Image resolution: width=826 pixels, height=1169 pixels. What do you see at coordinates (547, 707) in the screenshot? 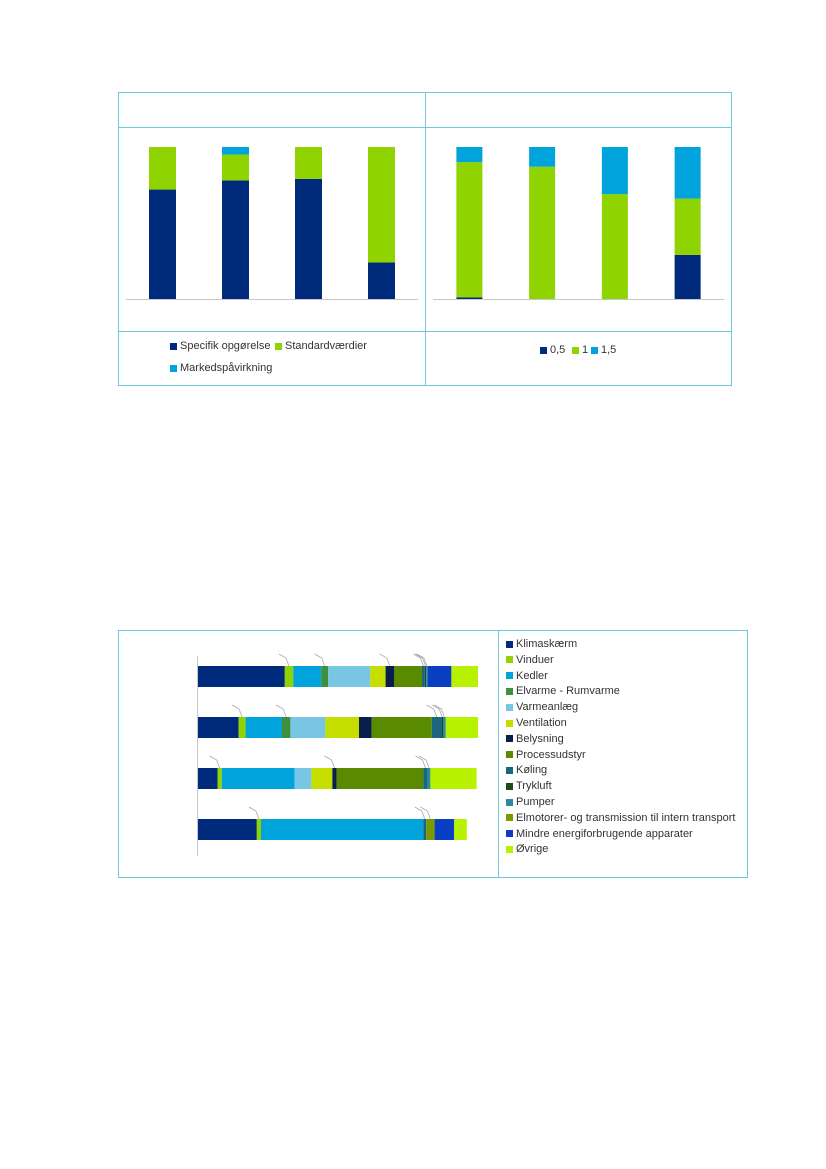
I see `legend-label: Varmeanlæg` at bounding box center [547, 707].